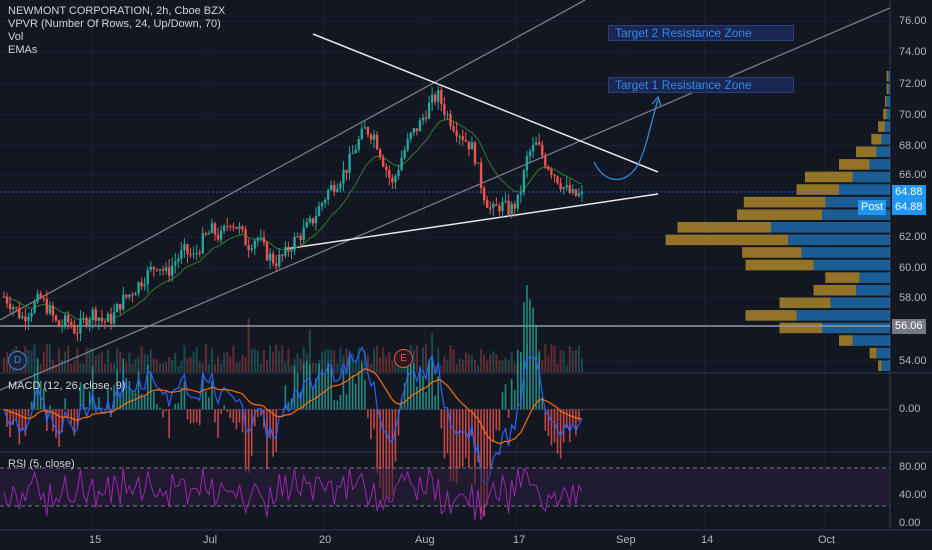 The image size is (932, 550). What do you see at coordinates (114, 24) in the screenshot?
I see `vpvr-label: VPVR (Number Of Rows, 24, Up/Down, 70)` at bounding box center [114, 24].